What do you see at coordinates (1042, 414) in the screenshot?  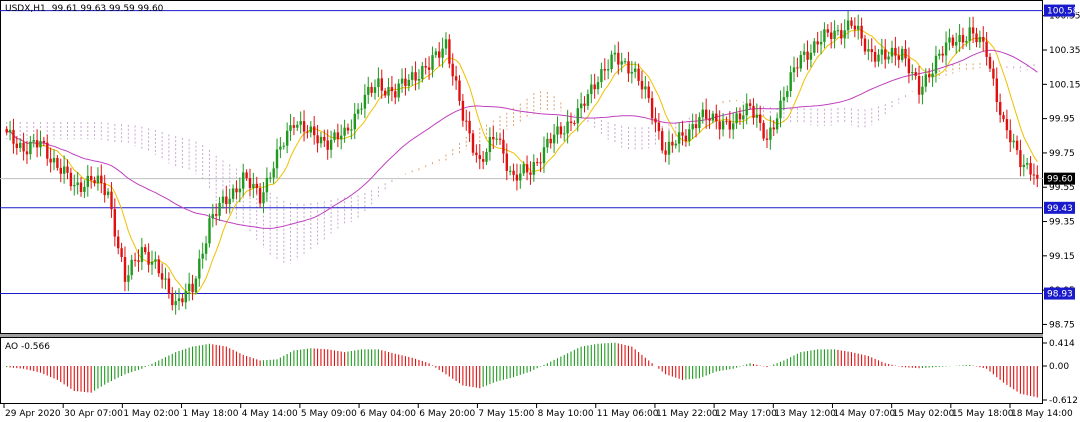 I see `time-tick-label: 18 May 14:00` at bounding box center [1042, 414].